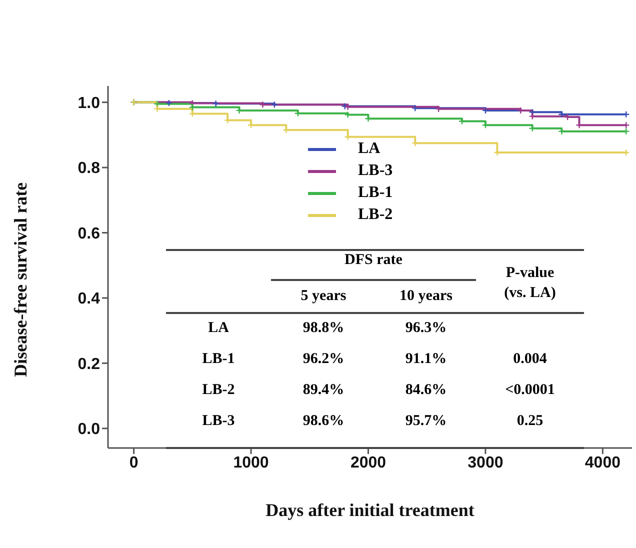  Describe the element at coordinates (375, 215) in the screenshot. I see `legend-label: LB-2` at that location.